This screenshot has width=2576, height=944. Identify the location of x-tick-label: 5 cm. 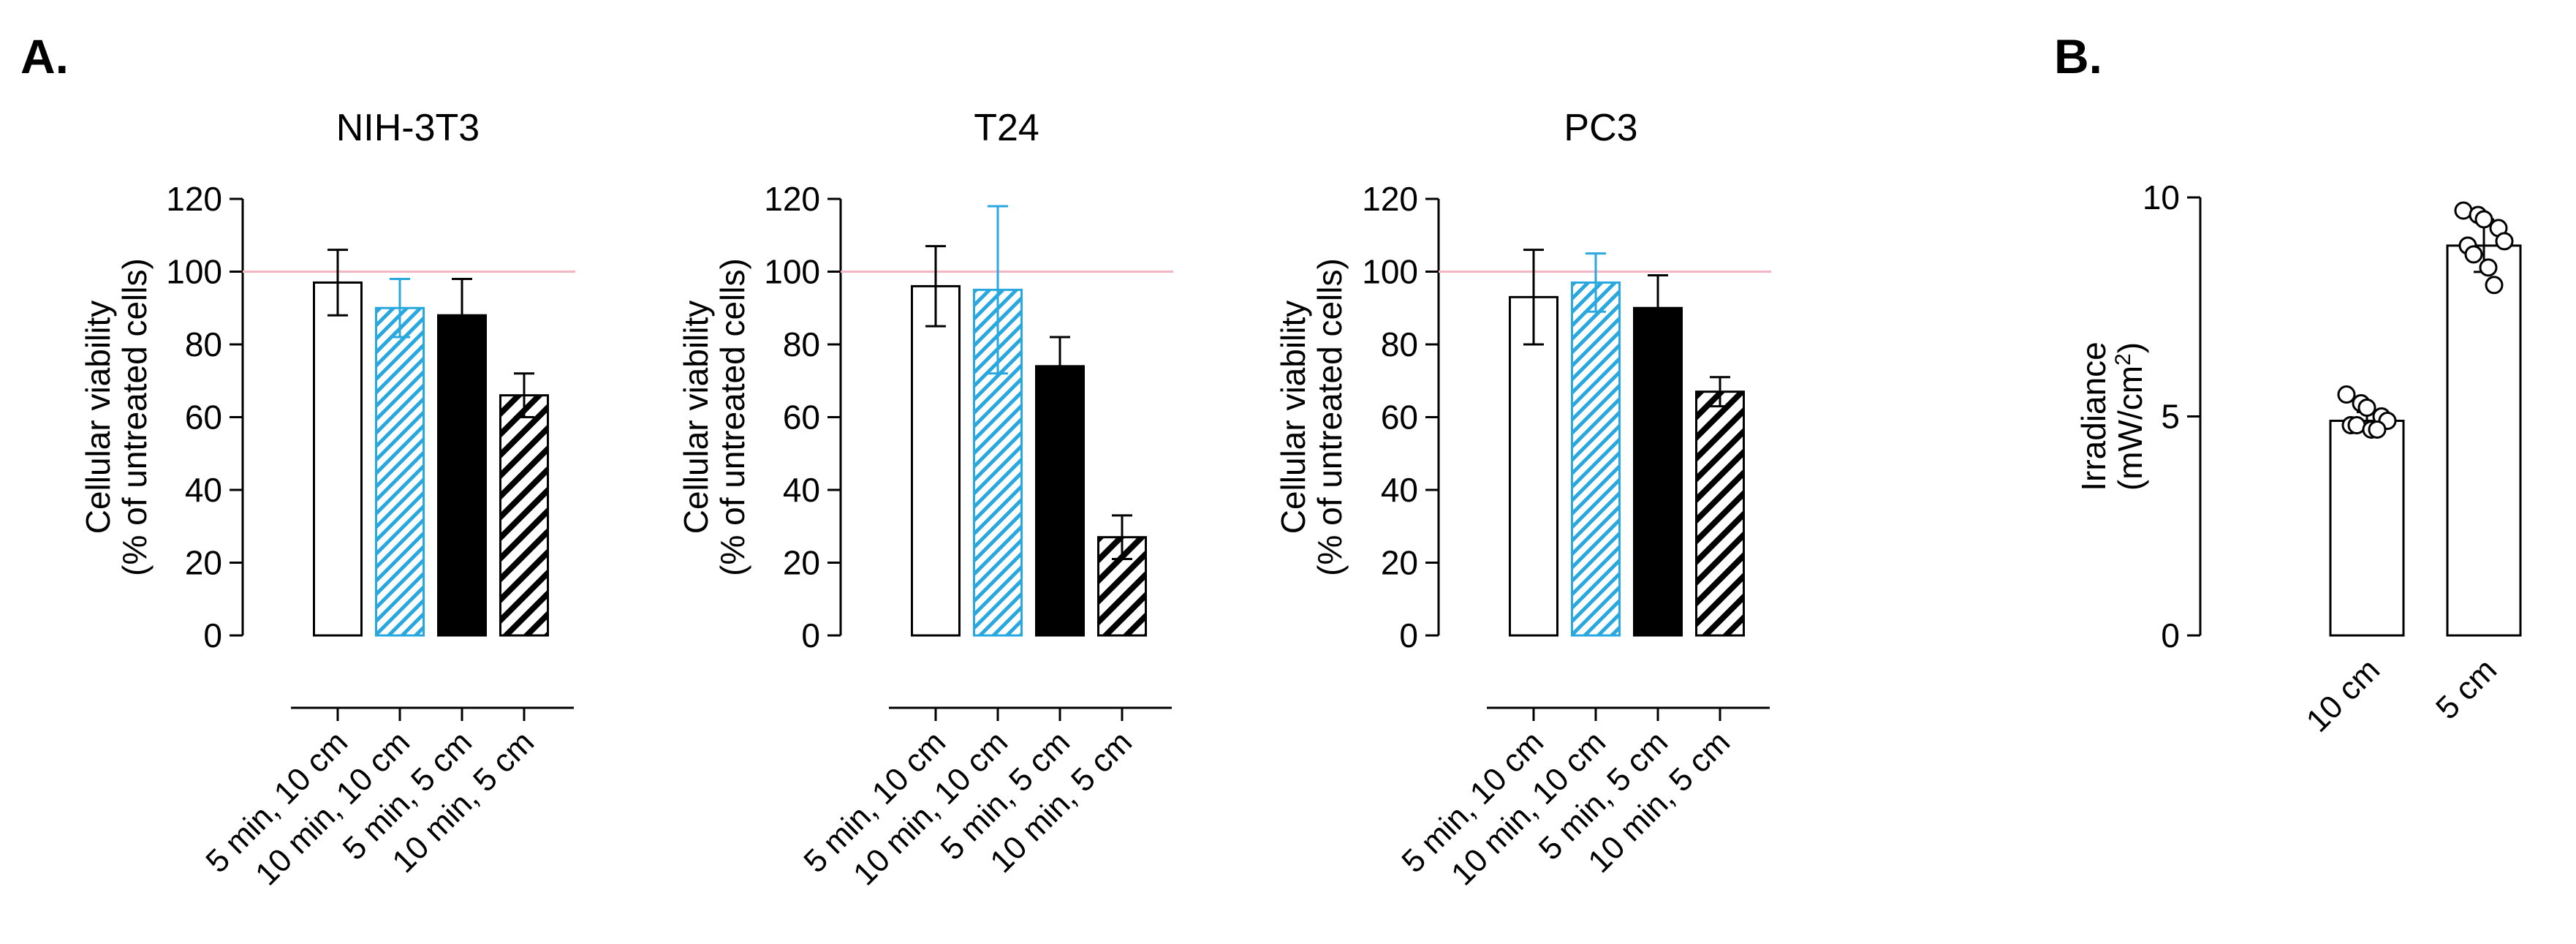
(2466, 689).